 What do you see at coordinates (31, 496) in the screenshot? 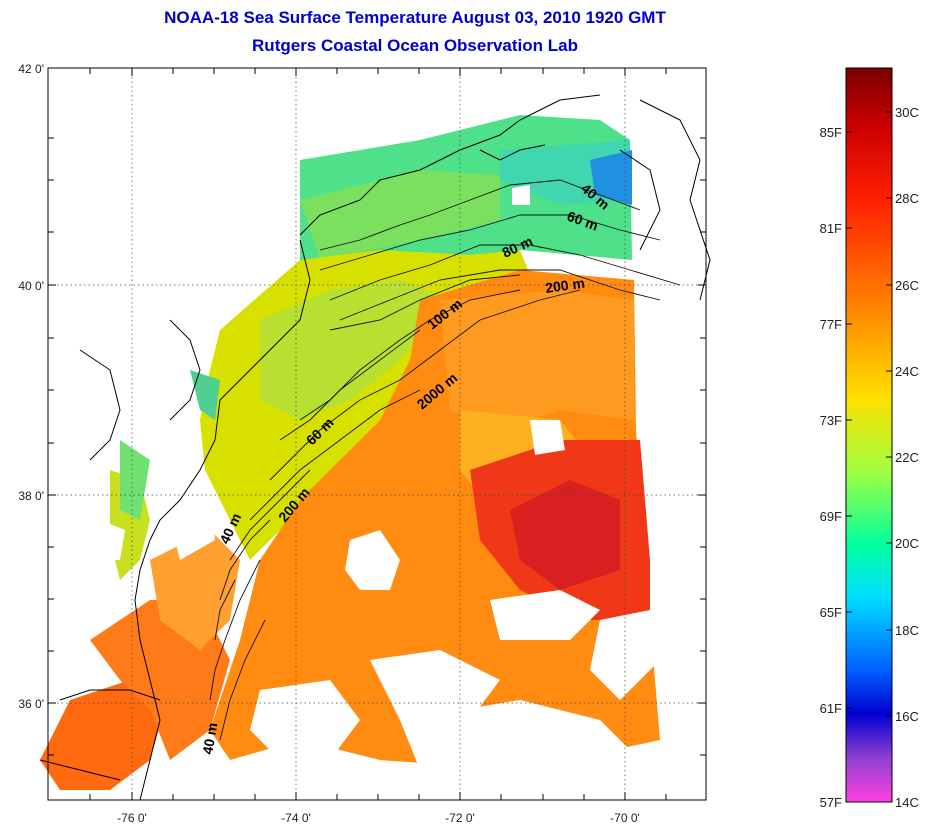
I see `lat-tick-label: 38 0'` at bounding box center [31, 496].